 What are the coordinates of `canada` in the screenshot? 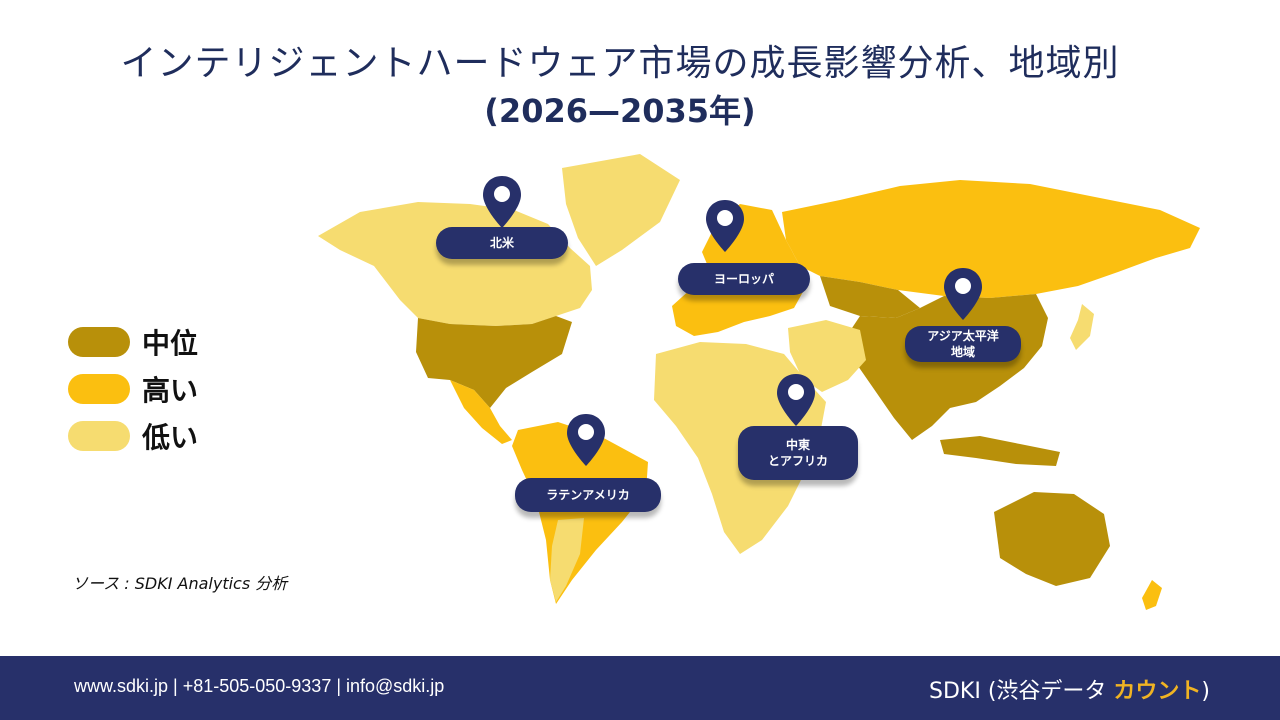 It's located at (455, 264).